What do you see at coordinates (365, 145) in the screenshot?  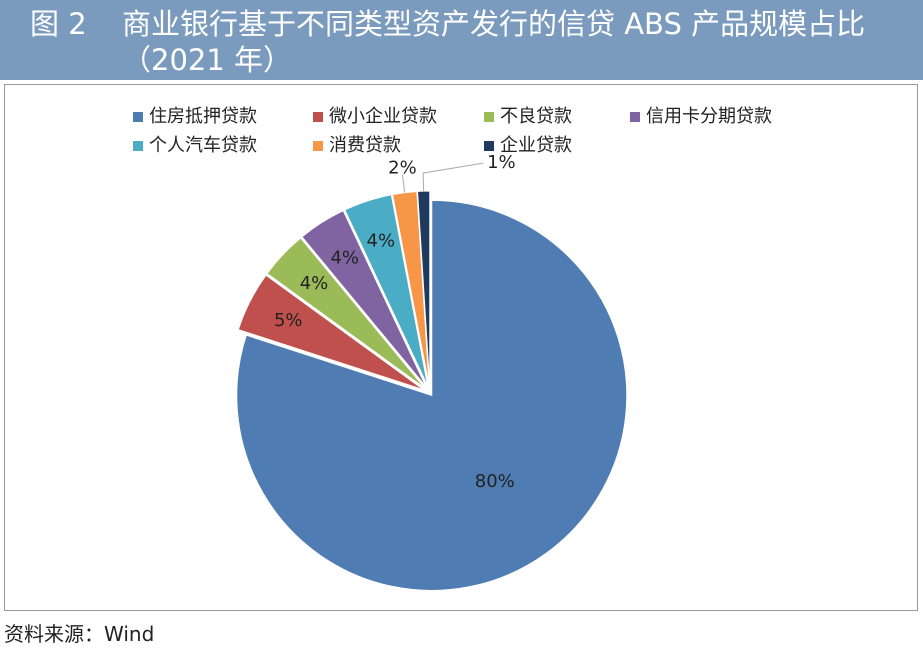 I see `legend-label: 消费贷款` at bounding box center [365, 145].